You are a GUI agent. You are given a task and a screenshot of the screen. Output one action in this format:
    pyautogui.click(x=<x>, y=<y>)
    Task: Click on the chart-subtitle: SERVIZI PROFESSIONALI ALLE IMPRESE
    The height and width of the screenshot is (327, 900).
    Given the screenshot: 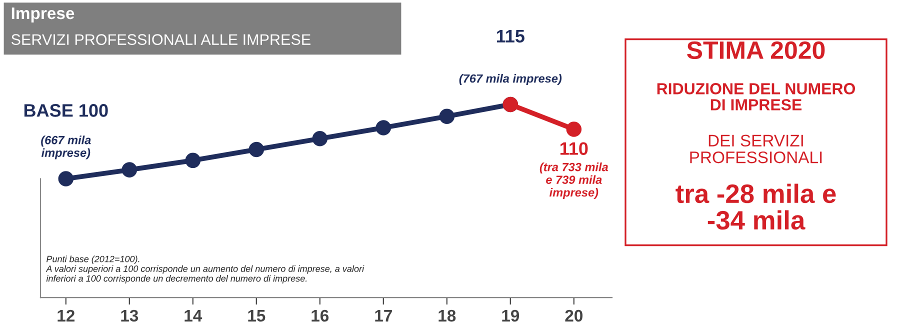 What is the action you would take?
    pyautogui.click(x=160, y=39)
    